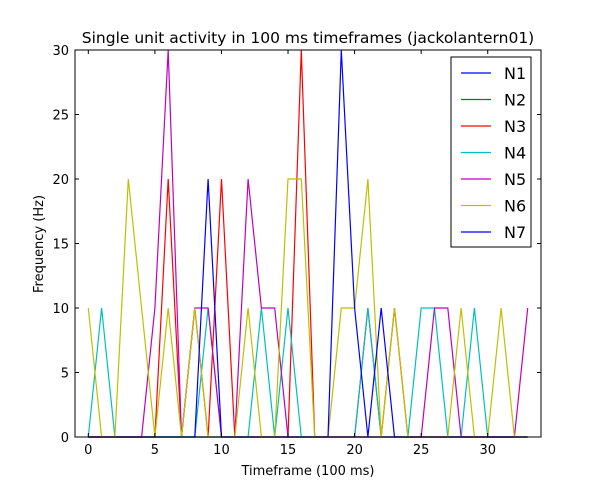 The height and width of the screenshot is (504, 600). Describe the element at coordinates (354, 450) in the screenshot. I see `x-tick-label: 20` at that location.